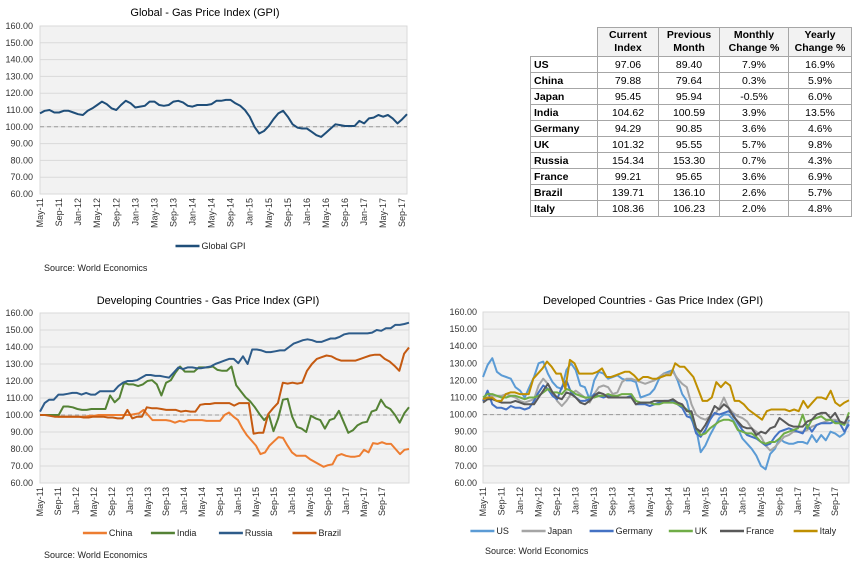  Describe the element at coordinates (701, 531) in the screenshot. I see `legend-label: UK` at that location.